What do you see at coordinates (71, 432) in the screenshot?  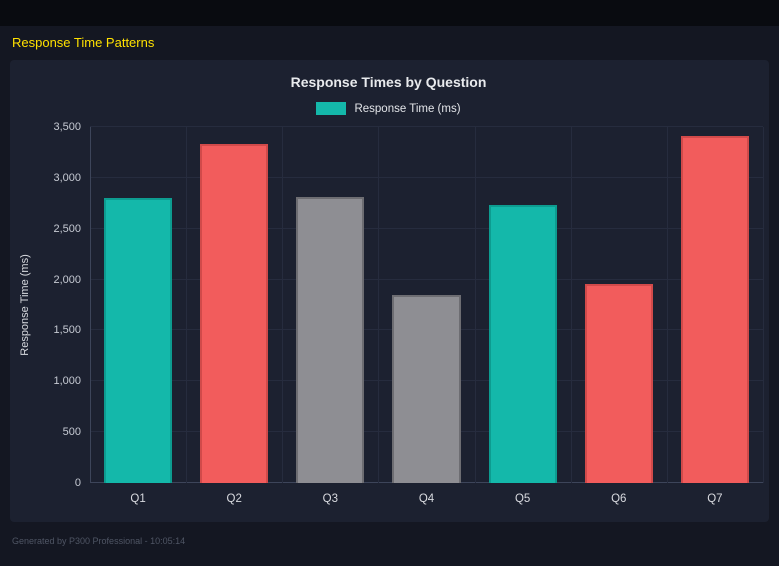 I see `y-tick-label: 500` at bounding box center [71, 432].